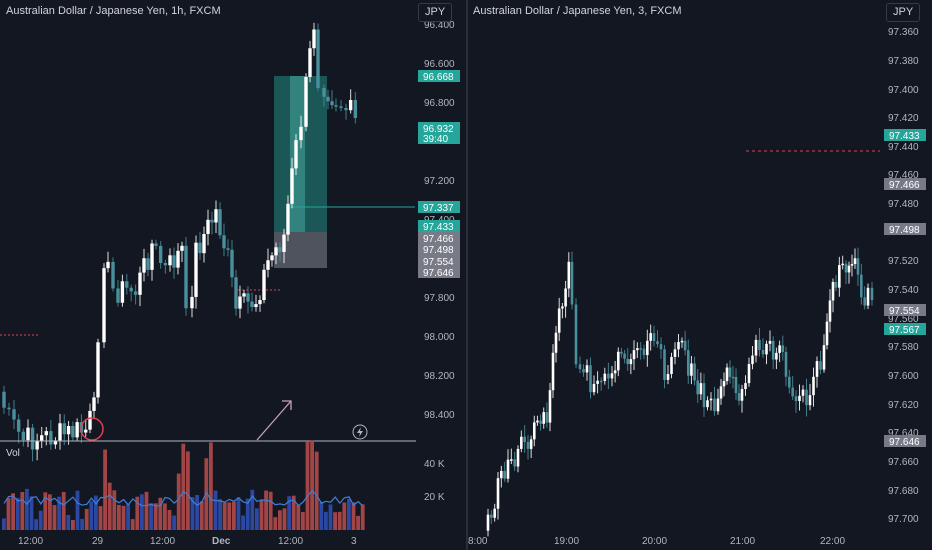  What do you see at coordinates (300, 250) in the screenshot?
I see `loss-zone` at bounding box center [300, 250].